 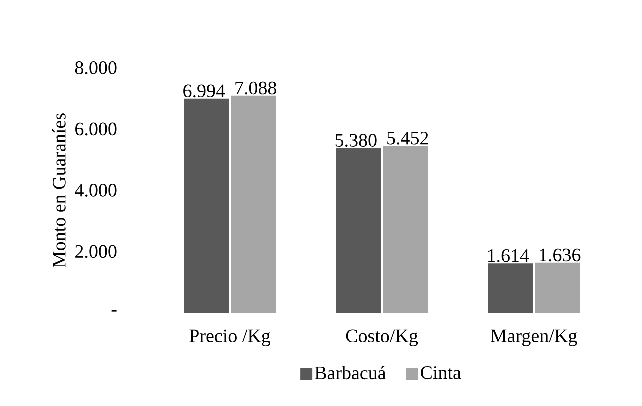 I want to click on data-label: 1.614, so click(x=509, y=256).